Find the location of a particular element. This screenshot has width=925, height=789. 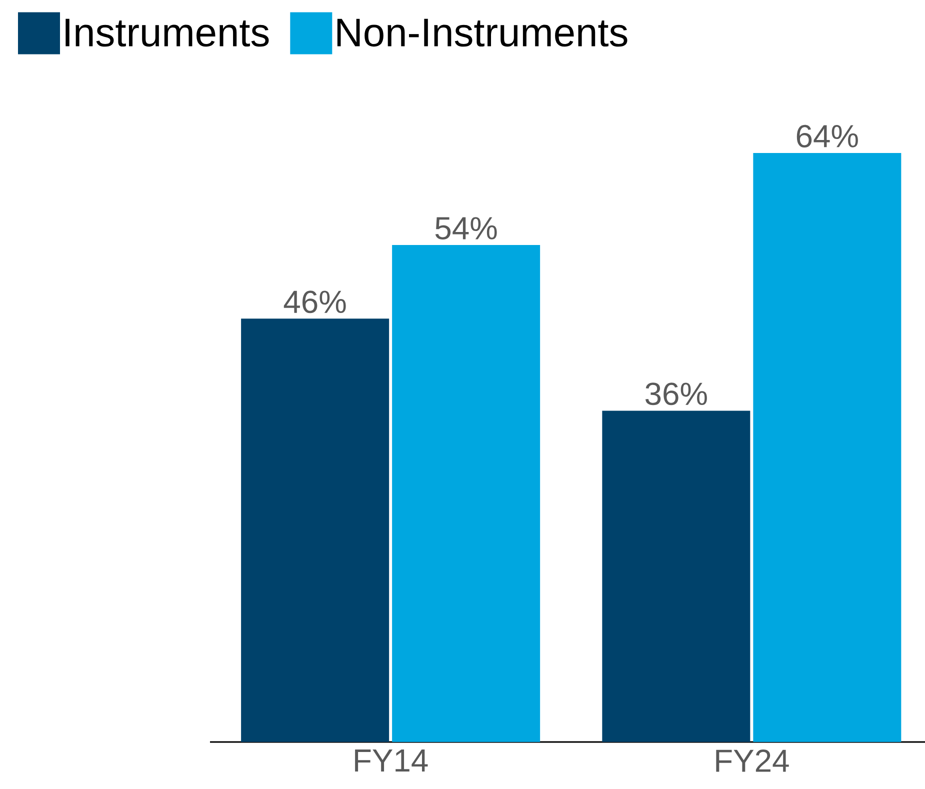

legend-label: Non-Instruments is located at coordinates (482, 32).